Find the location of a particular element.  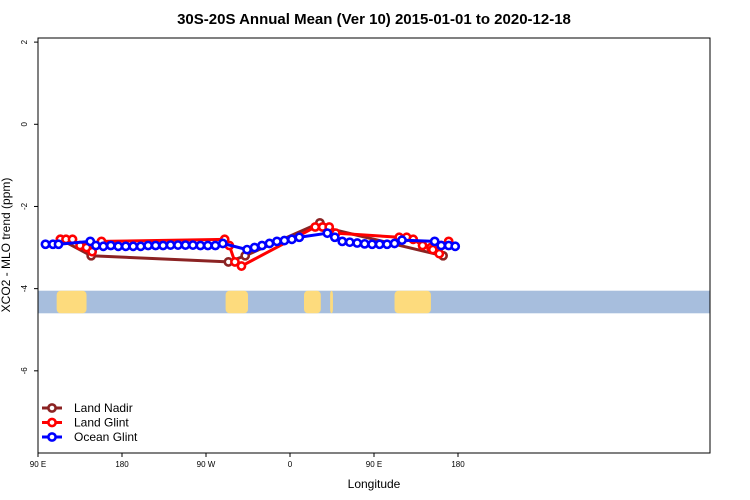

x-tick-label: 0 is located at coordinates (290, 464).